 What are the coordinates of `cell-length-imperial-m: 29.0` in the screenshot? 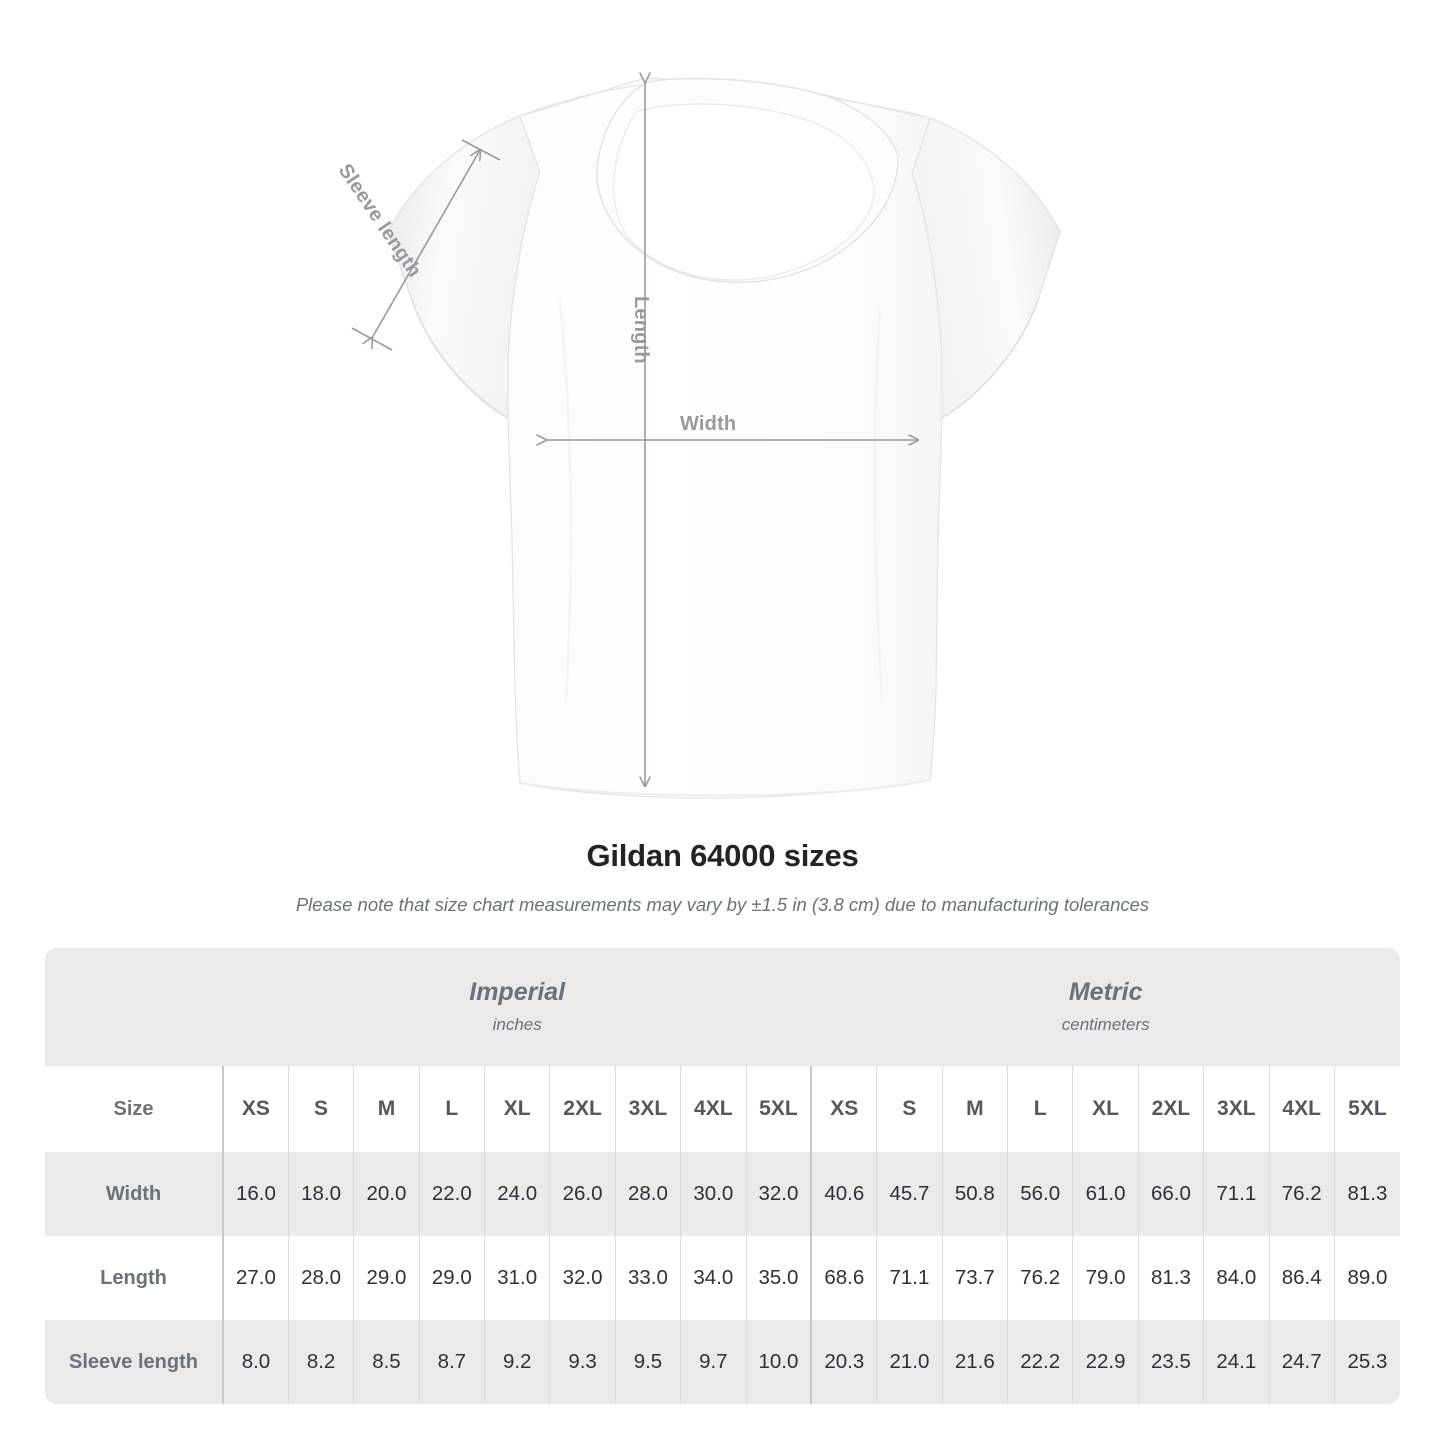 It's located at (386, 1278).